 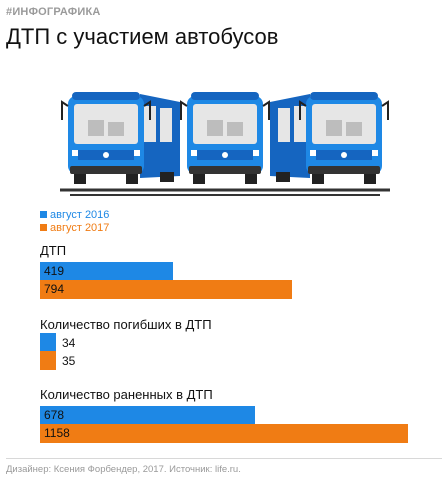 I want to click on legend-label-2016: август 2016, so click(x=80, y=214).